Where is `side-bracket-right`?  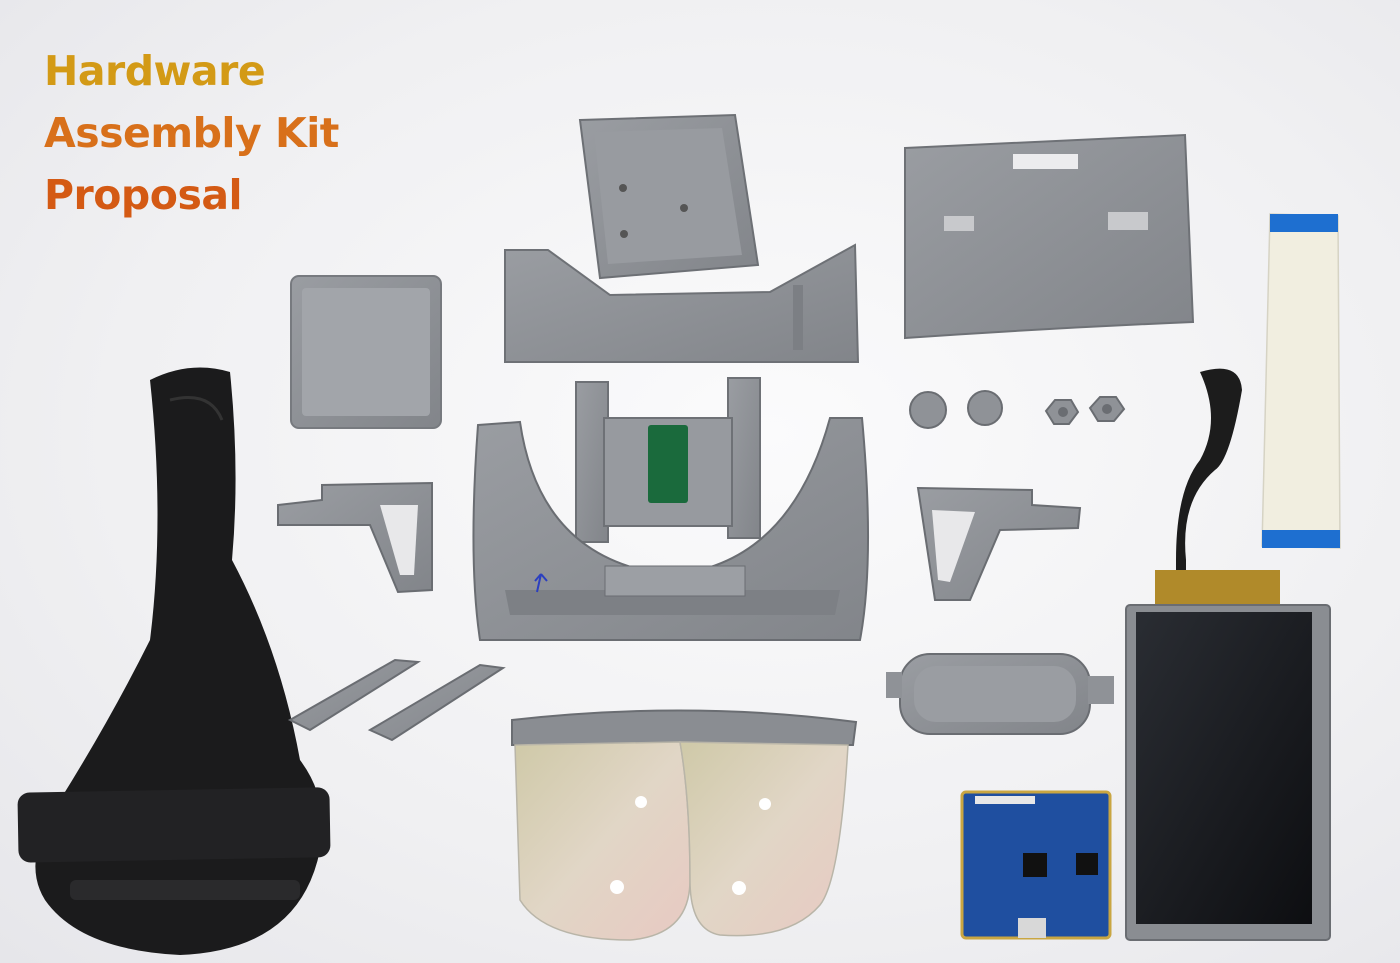 side-bracket-right is located at coordinates (999, 543).